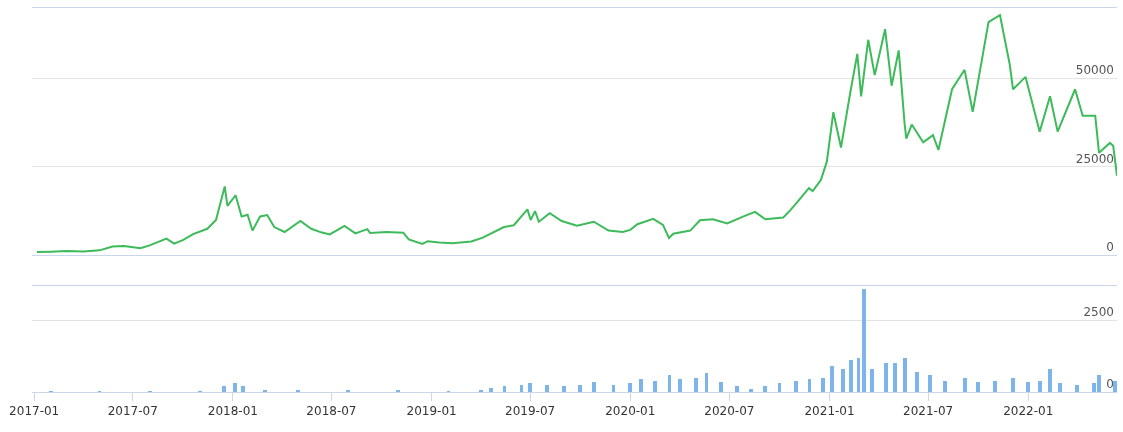  What do you see at coordinates (1094, 70) in the screenshot?
I see `y-tick-label: 50000` at bounding box center [1094, 70].